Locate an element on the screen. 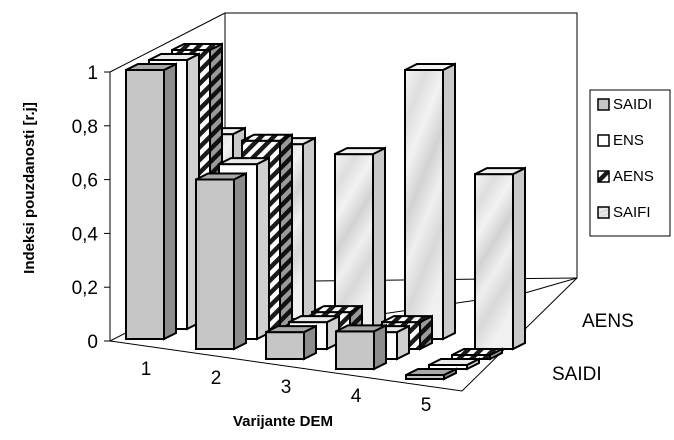 This screenshot has width=674, height=440. legend: SAIDI ENS AENS SAIFI is located at coordinates (630, 163).